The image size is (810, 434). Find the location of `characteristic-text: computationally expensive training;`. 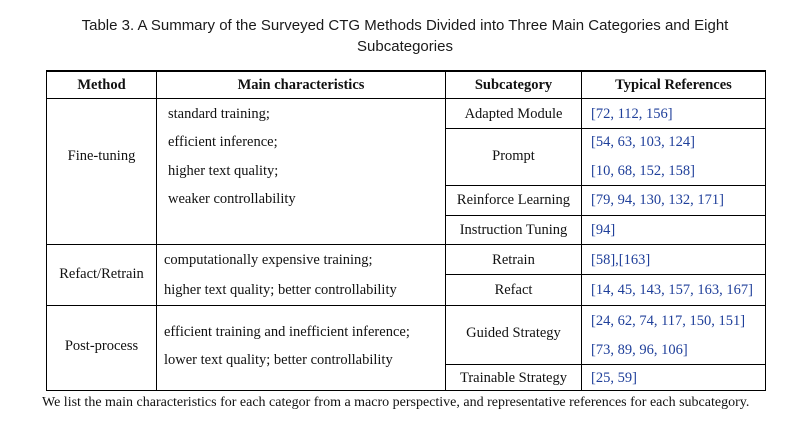

characteristic-text: computationally expensive training; is located at coordinates (268, 260).